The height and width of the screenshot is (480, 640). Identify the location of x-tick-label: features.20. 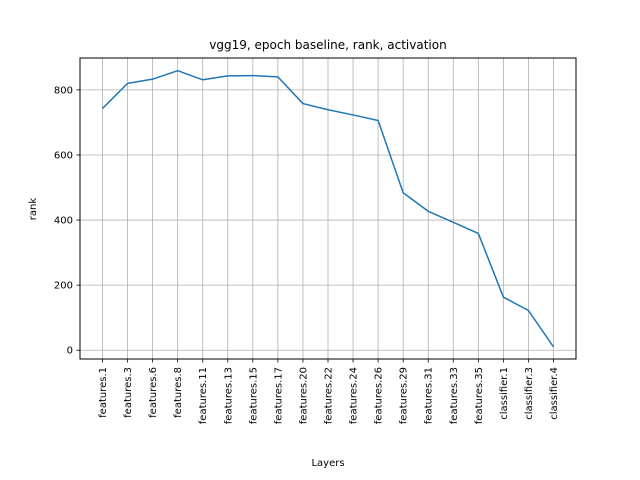
(303, 395).